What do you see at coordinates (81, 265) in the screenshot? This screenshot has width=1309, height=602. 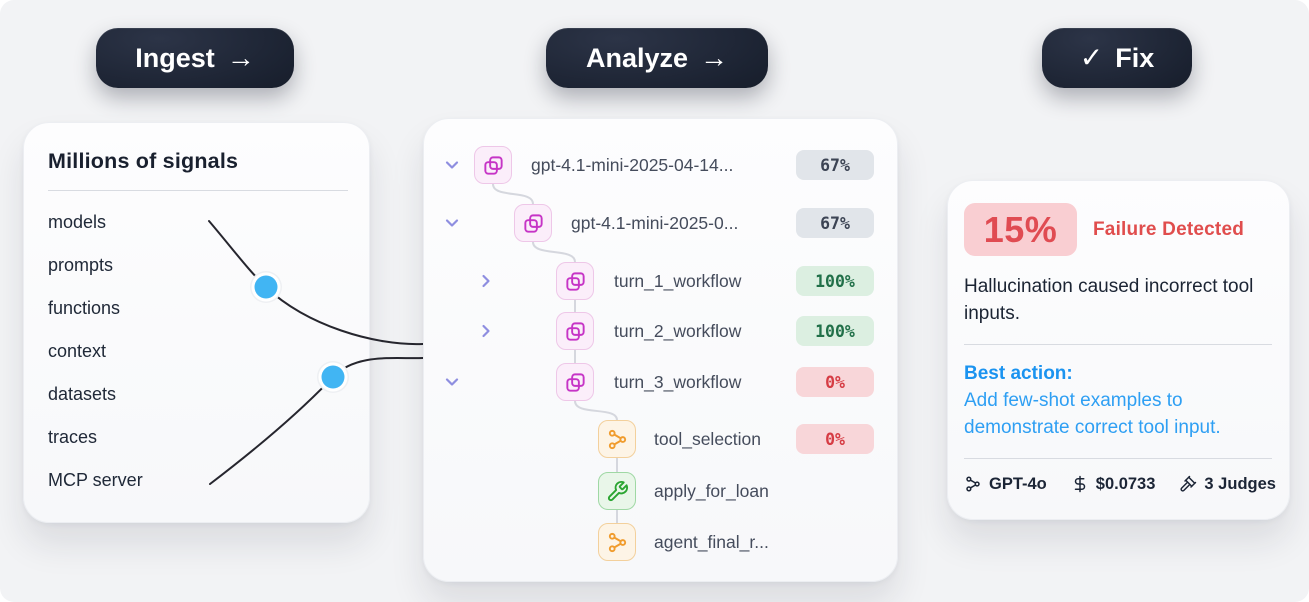 I see `signal-item: prompts` at bounding box center [81, 265].